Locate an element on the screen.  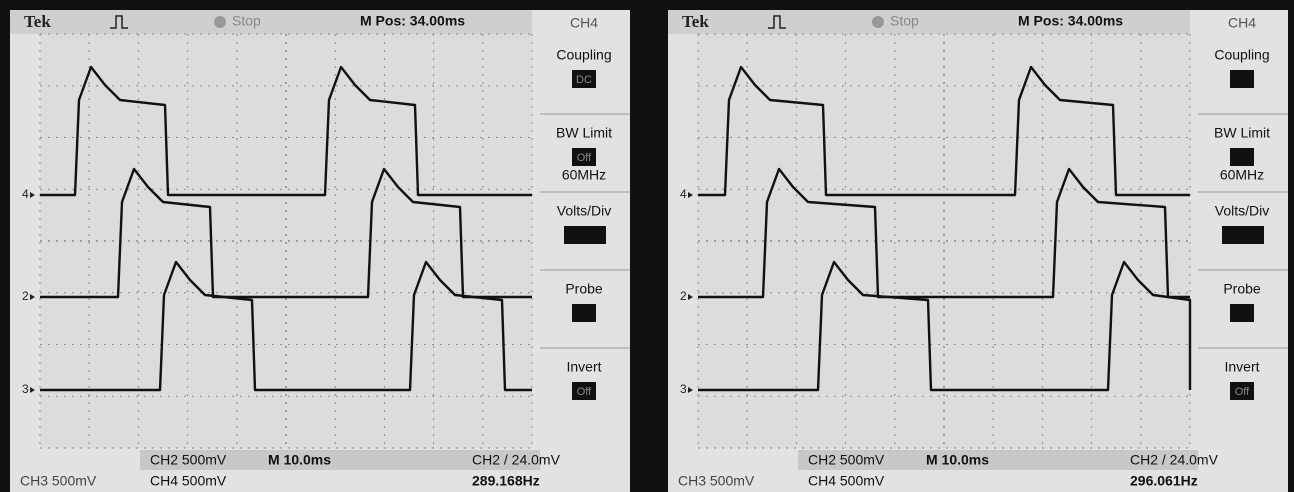
menu-value: DC is located at coordinates (584, 80).